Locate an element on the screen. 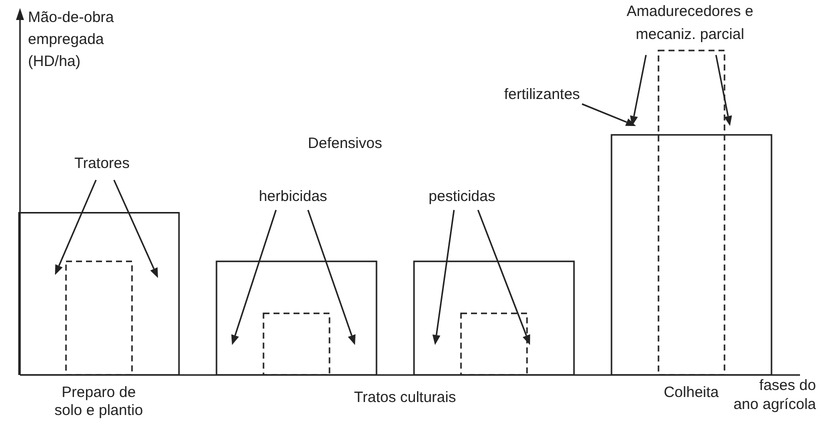  text: Amadurecedores e mecaniz. parcial is located at coordinates (690, 23).